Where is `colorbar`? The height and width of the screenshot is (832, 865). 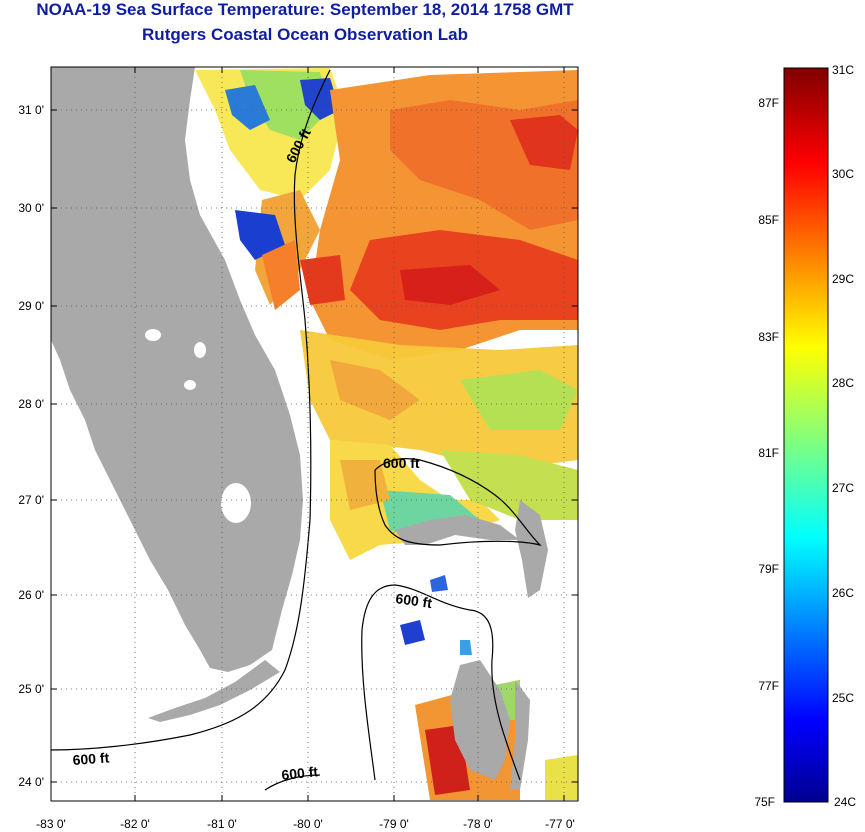 colorbar is located at coordinates (806, 435).